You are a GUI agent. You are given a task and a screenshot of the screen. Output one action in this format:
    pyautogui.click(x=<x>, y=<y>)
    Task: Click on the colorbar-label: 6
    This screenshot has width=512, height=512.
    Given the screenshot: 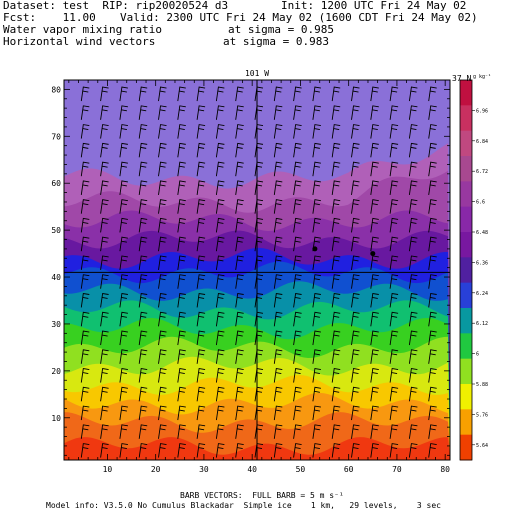 What is the action you would take?
    pyautogui.click(x=477, y=355)
    